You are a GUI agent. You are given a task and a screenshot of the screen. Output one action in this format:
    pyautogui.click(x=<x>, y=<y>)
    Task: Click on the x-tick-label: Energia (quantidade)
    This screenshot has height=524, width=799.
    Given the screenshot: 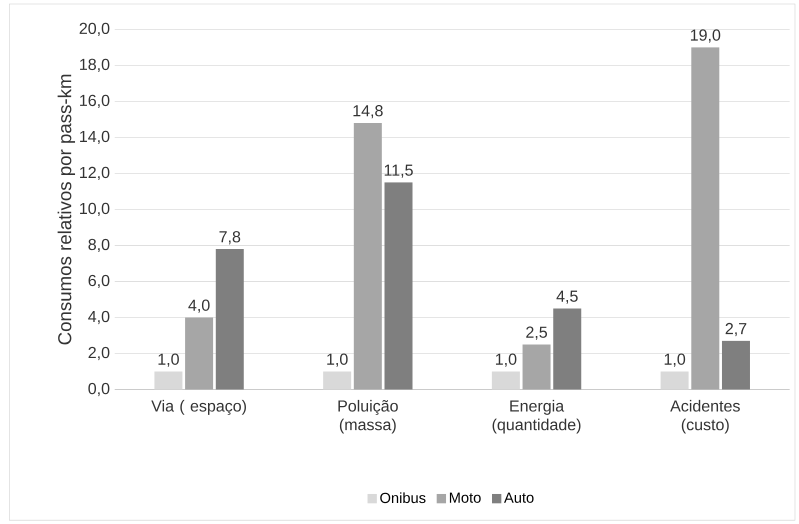 What is the action you would take?
    pyautogui.click(x=536, y=417)
    